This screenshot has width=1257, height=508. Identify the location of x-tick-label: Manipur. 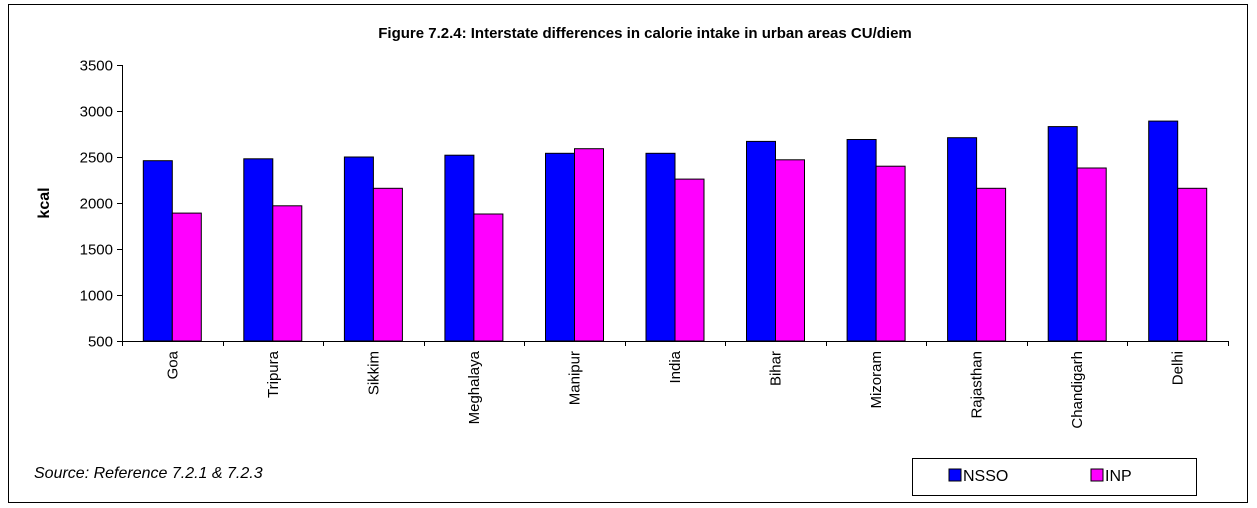
(575, 378).